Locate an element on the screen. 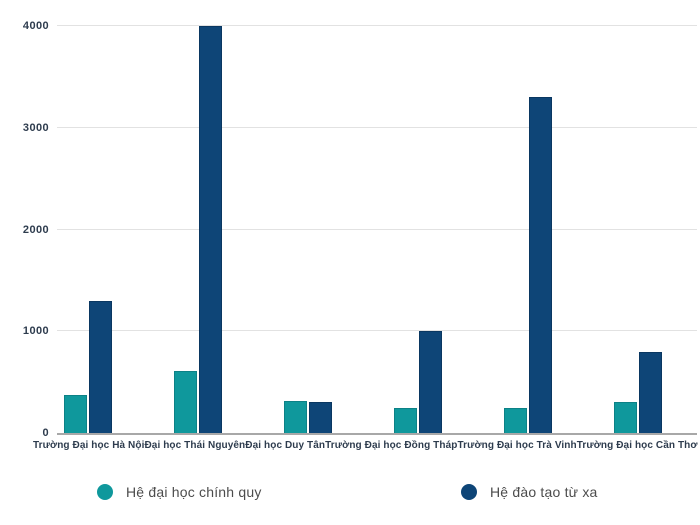 Image resolution: width=700 pixels, height=525 pixels. y-tick-label: 4000 is located at coordinates (35, 26).